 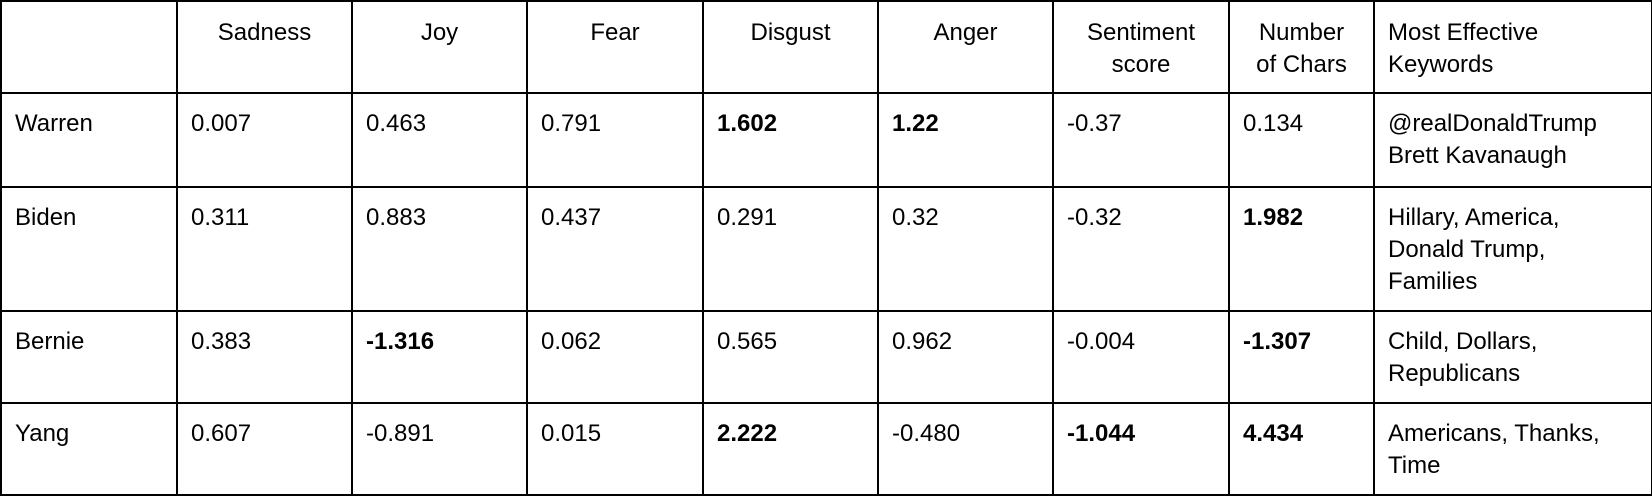 I want to click on sadness-cell: 0.007, so click(x=264, y=140).